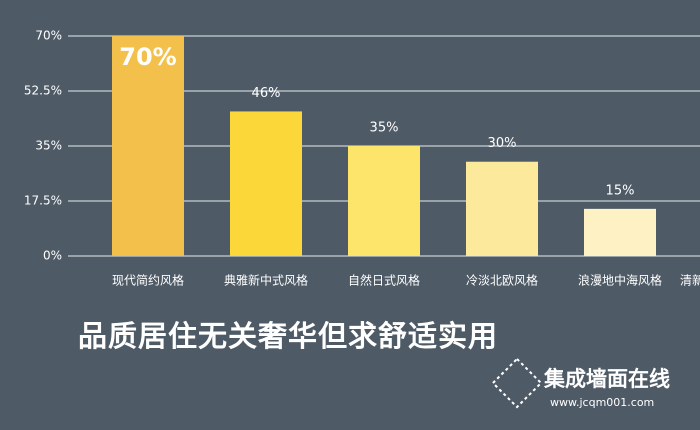 This screenshot has width=700, height=430. What do you see at coordinates (43, 91) in the screenshot?
I see `y-tick-label: 52.5%` at bounding box center [43, 91].